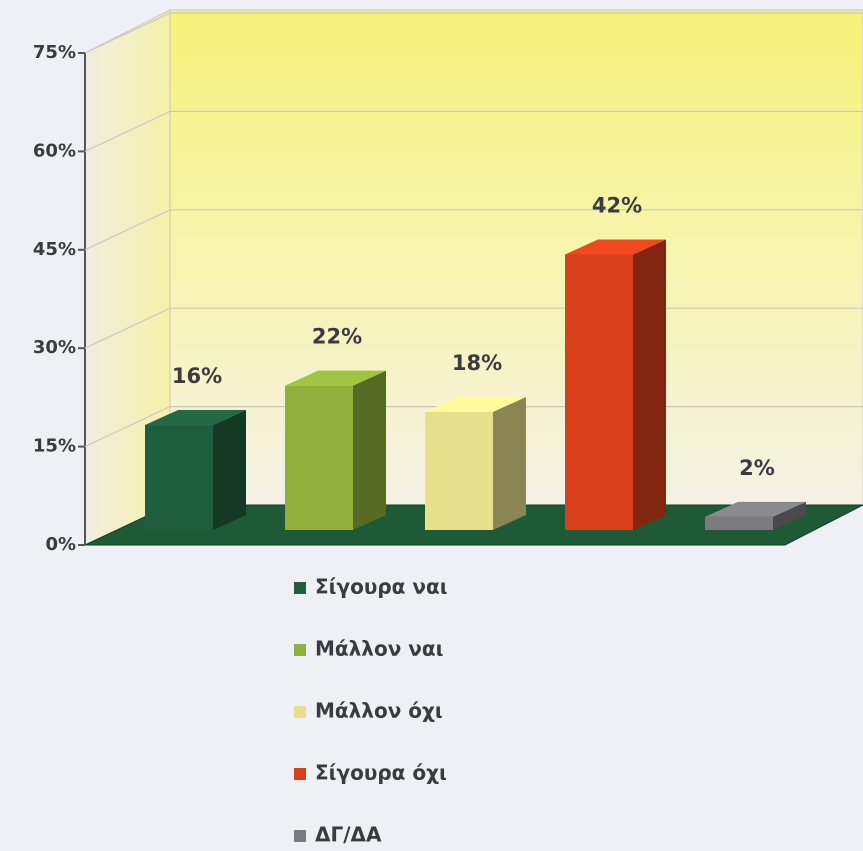 The image size is (863, 851). What do you see at coordinates (379, 711) in the screenshot?
I see `legend-label: Μάλλον όχι` at bounding box center [379, 711].